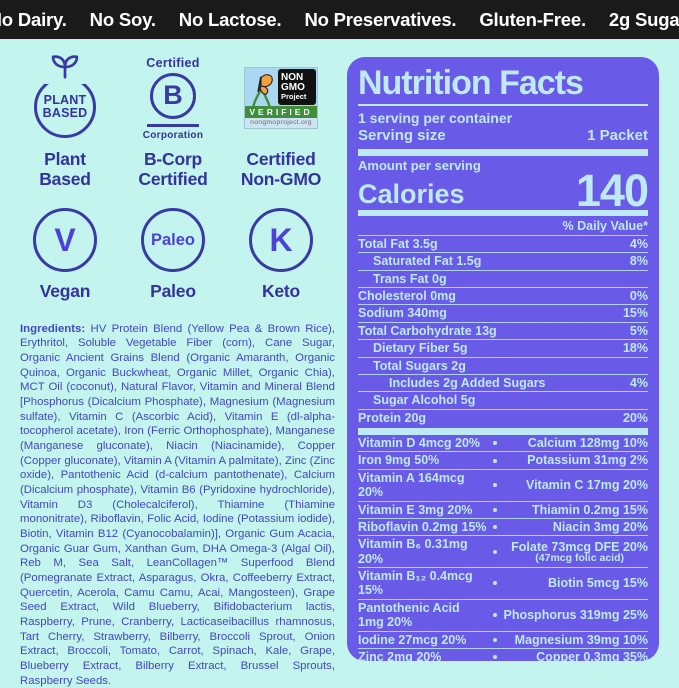  Describe the element at coordinates (412, 639) in the screenshot. I see `vitamin-left-value: Iodine 27mcg 20%` at that location.